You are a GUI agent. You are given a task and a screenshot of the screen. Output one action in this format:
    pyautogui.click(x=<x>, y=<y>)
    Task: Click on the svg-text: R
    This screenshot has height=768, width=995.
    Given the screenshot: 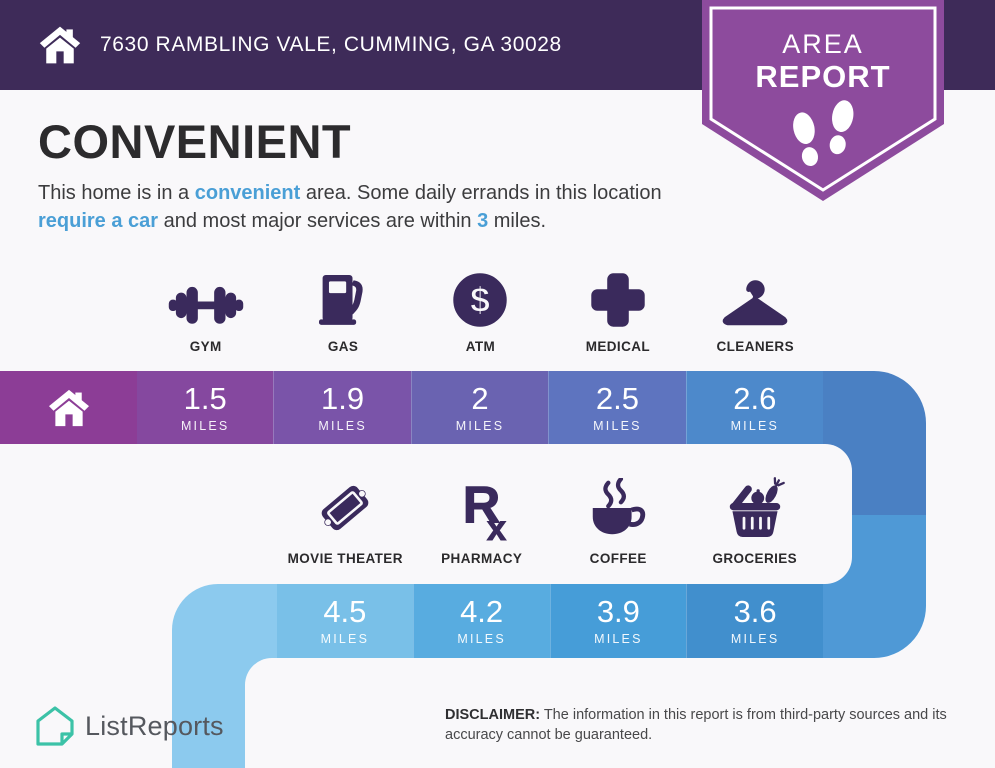 What is the action you would take?
    pyautogui.click(x=481, y=506)
    